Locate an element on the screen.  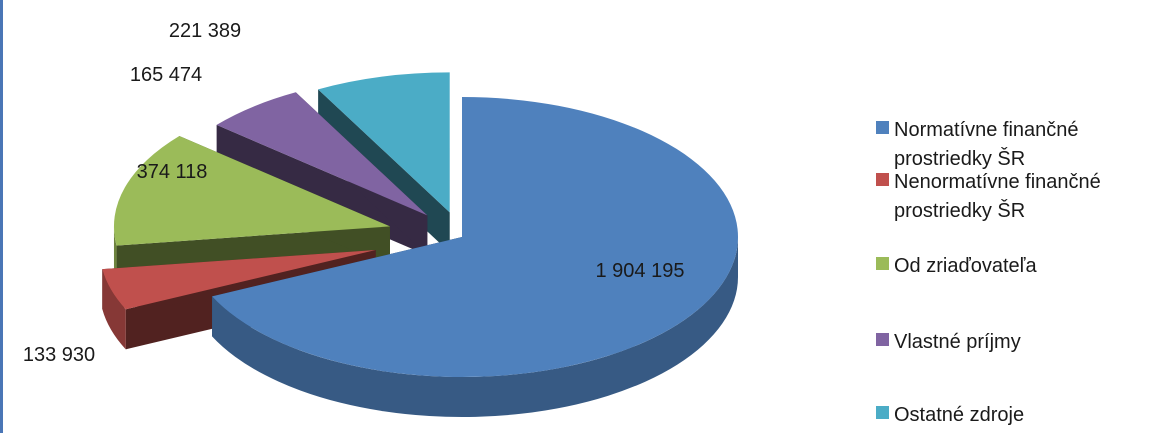
legend-label: Od zriaďovateľa is located at coordinates (965, 266).